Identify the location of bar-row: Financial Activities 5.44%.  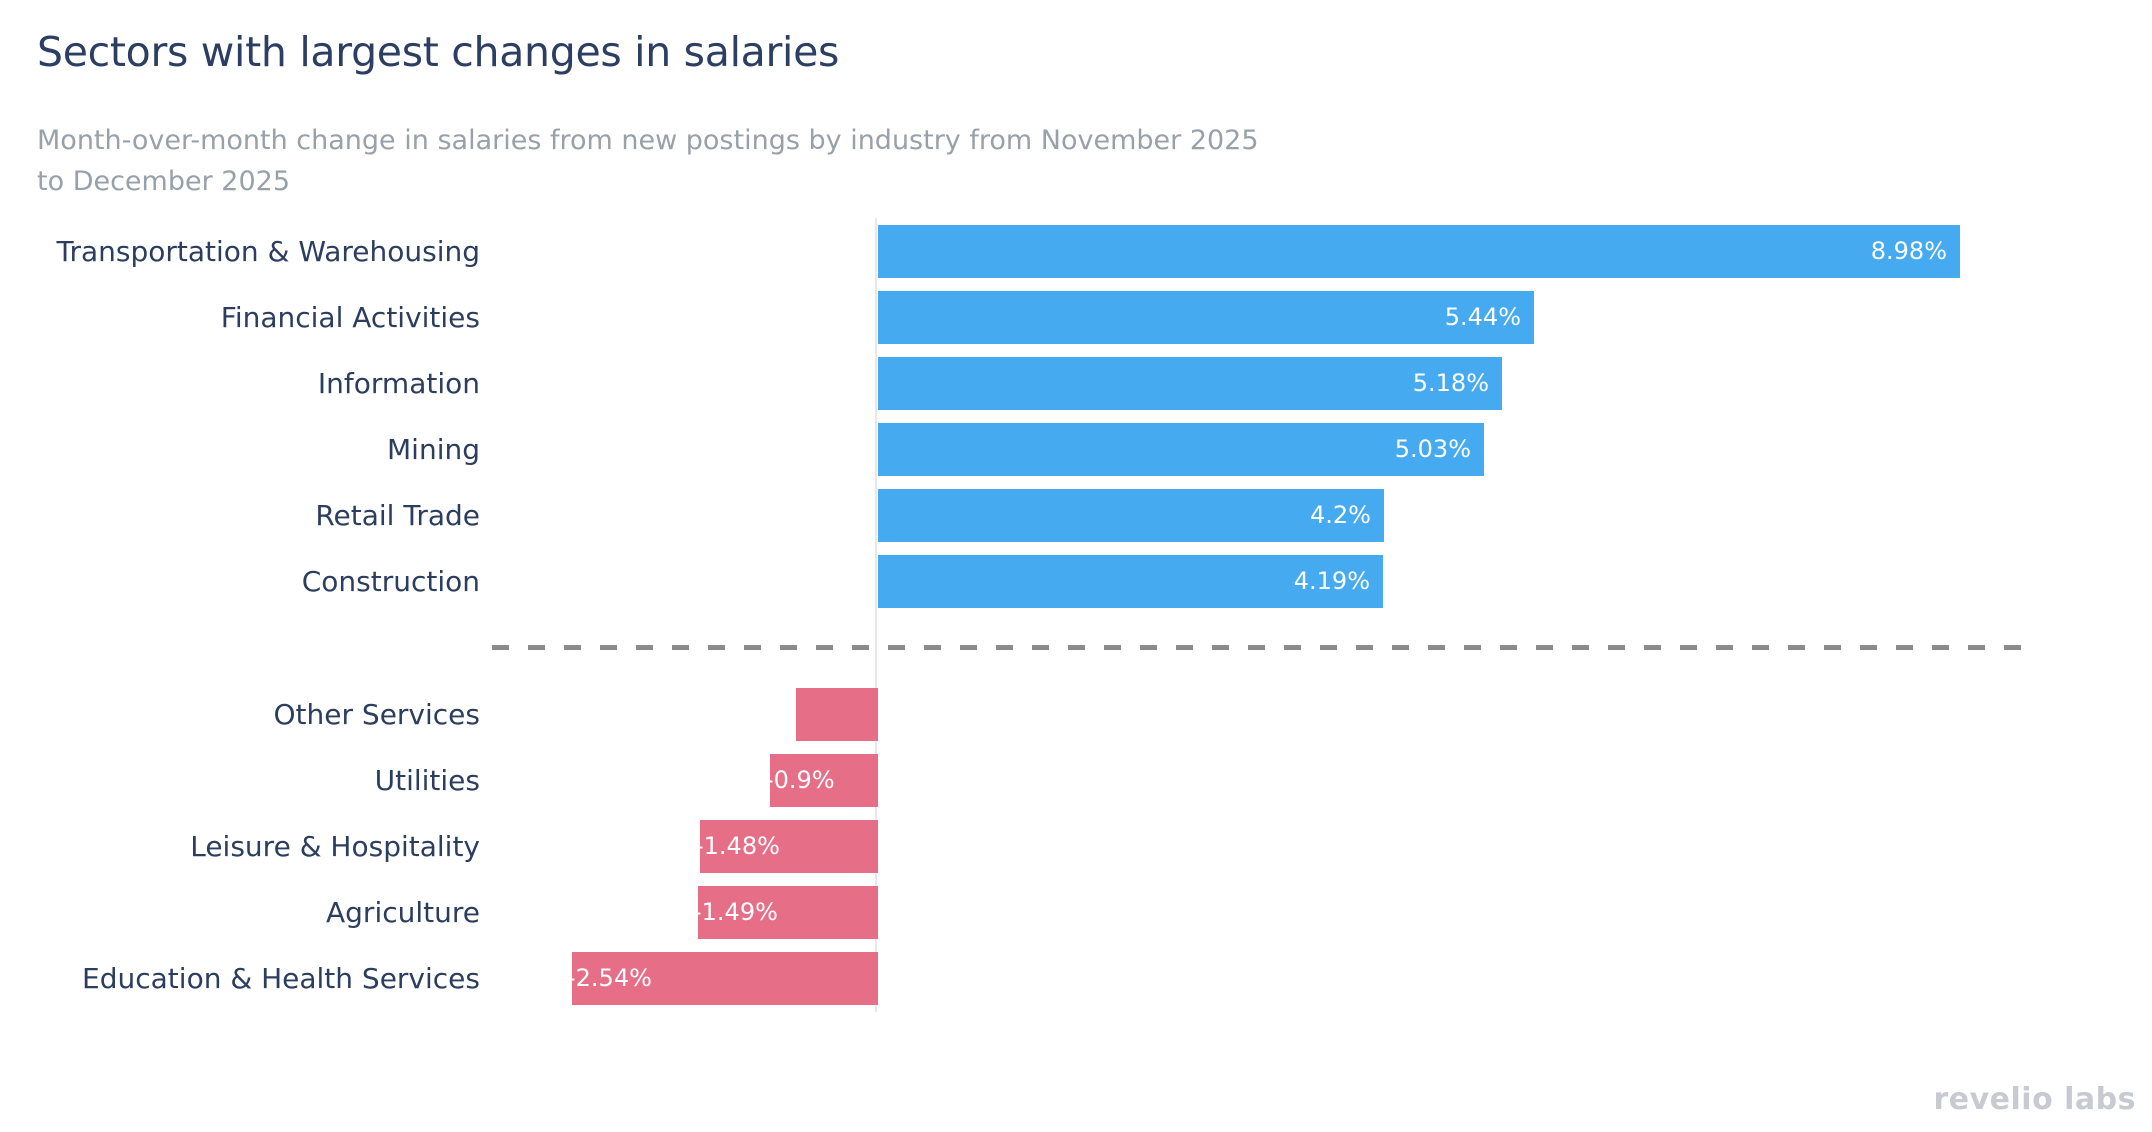
(1076, 317).